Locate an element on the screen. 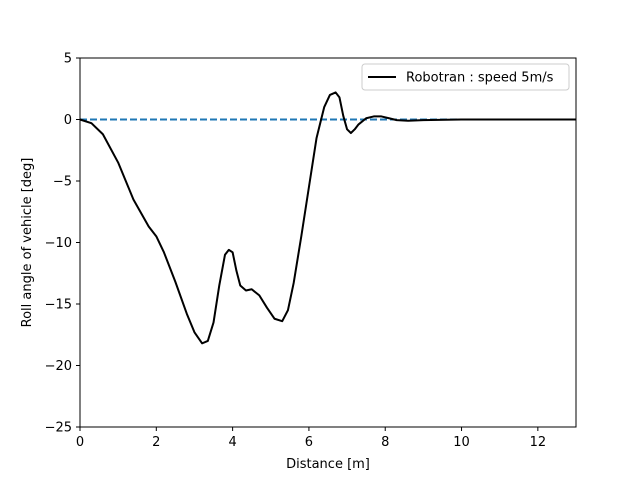  x-tick-label: 2 is located at coordinates (156, 442).